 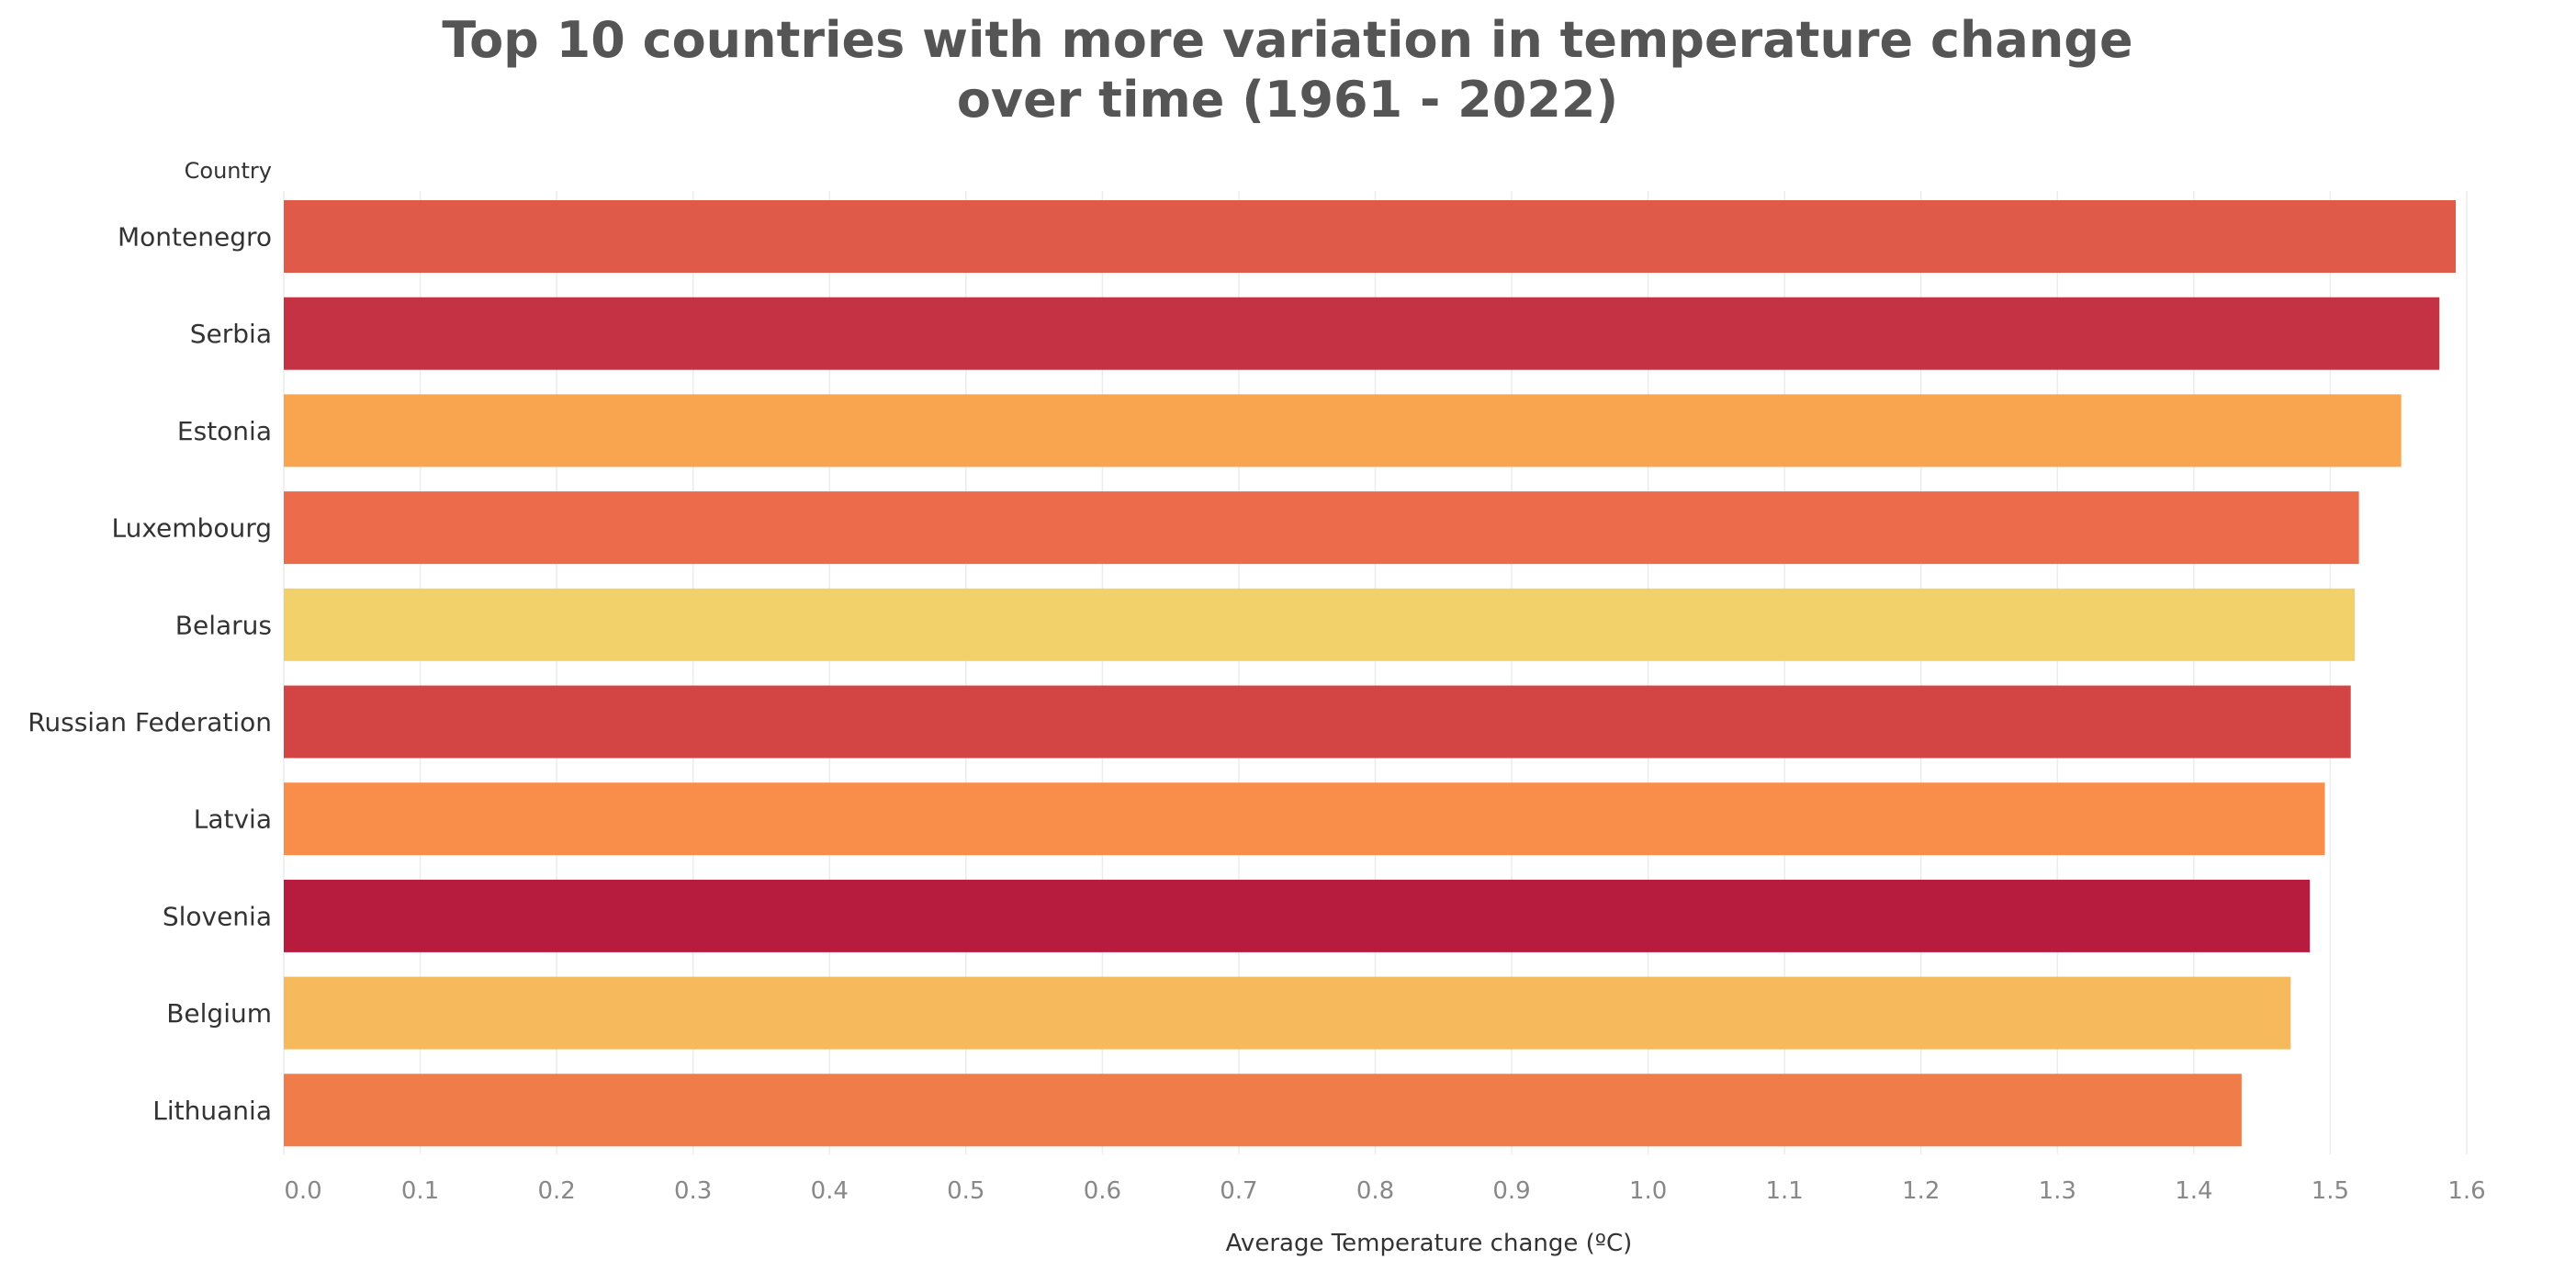 What do you see at coordinates (195, 237) in the screenshot?
I see `category-label: Montenegro` at bounding box center [195, 237].